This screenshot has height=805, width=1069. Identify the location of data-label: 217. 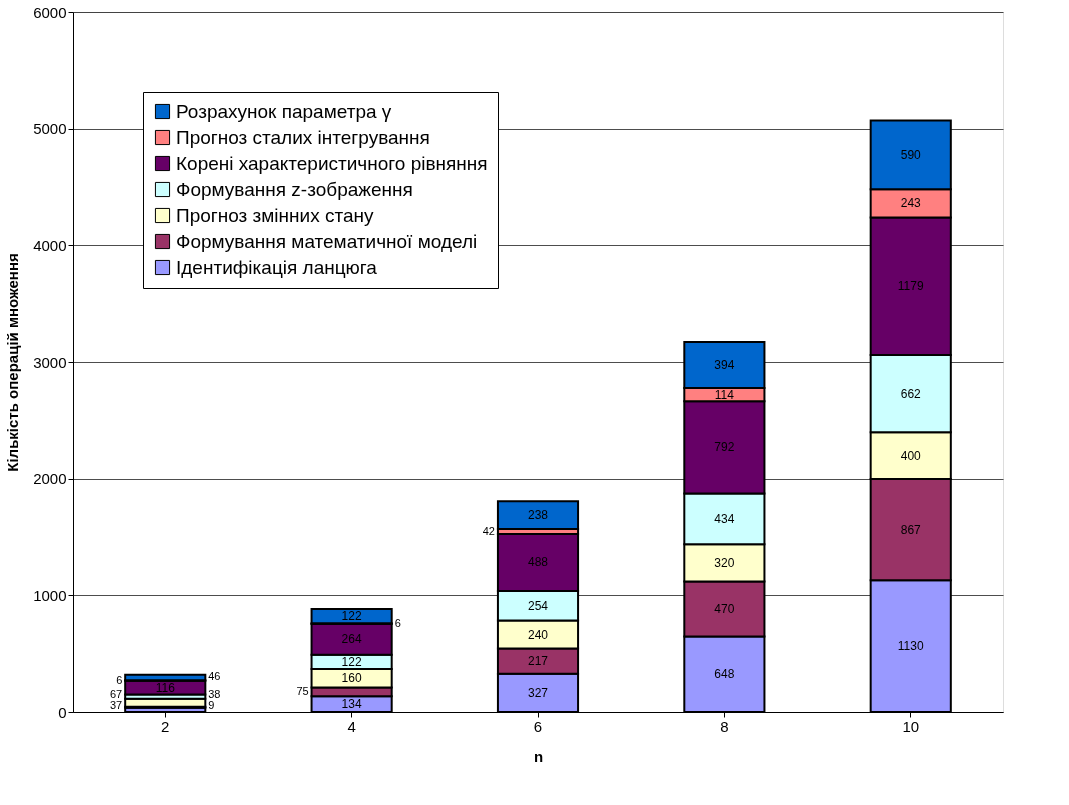
(538, 661).